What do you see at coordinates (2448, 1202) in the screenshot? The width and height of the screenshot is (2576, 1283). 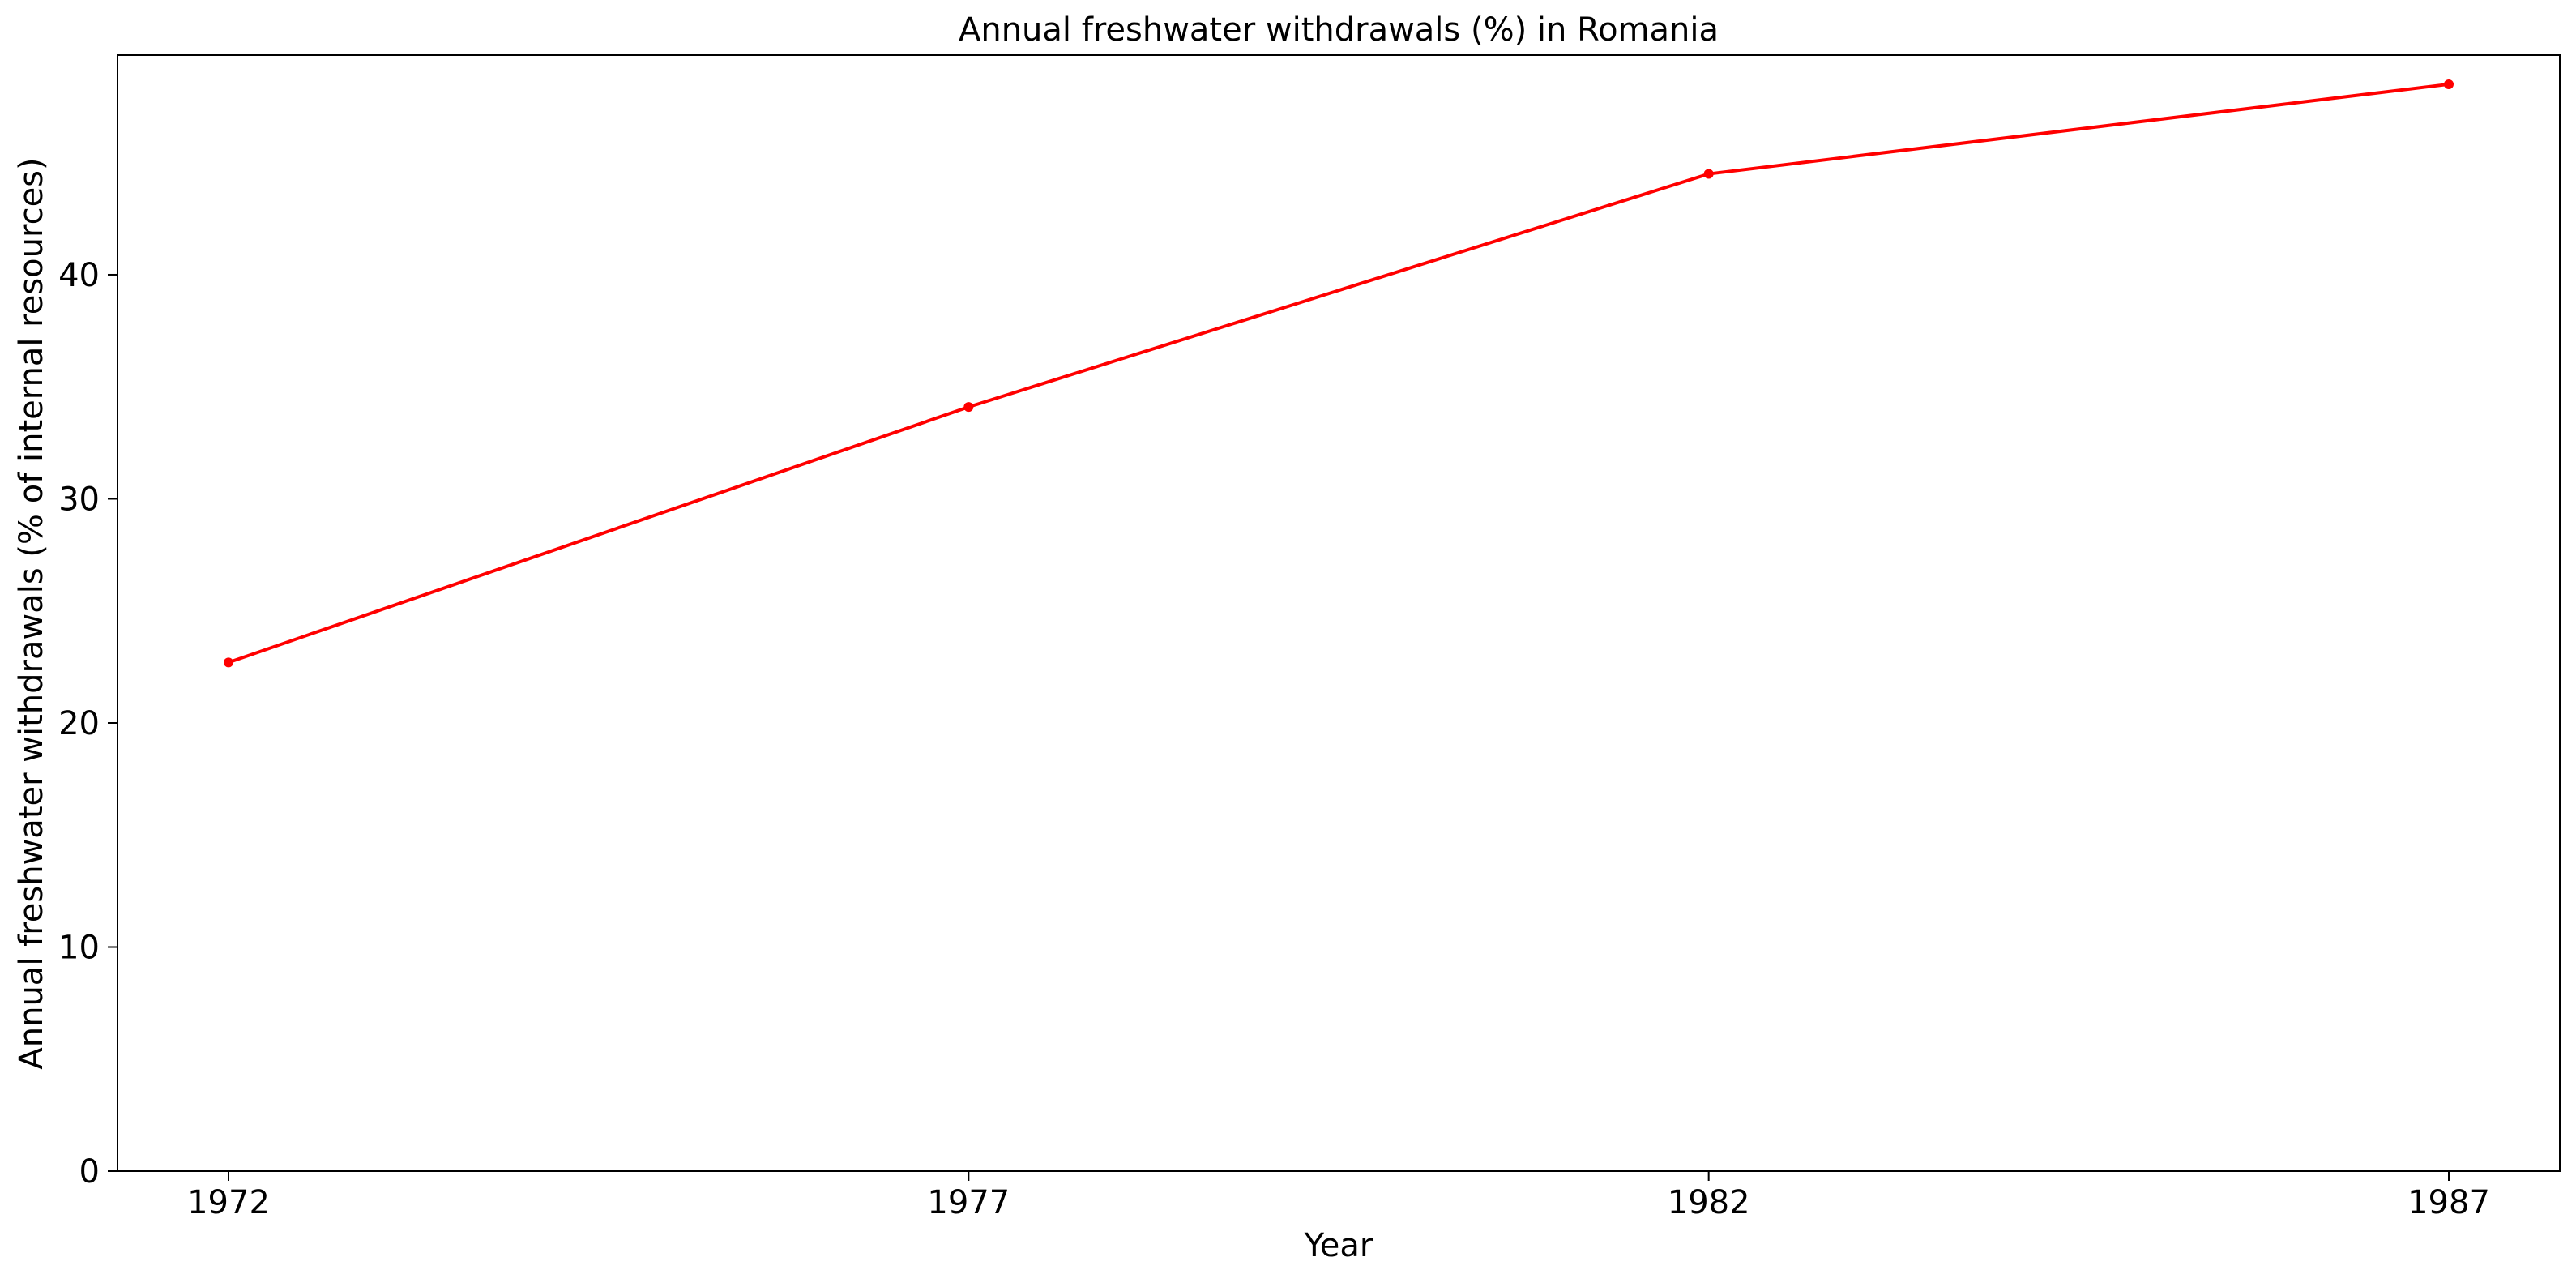 I see `x-tick-label: 1987` at bounding box center [2448, 1202].